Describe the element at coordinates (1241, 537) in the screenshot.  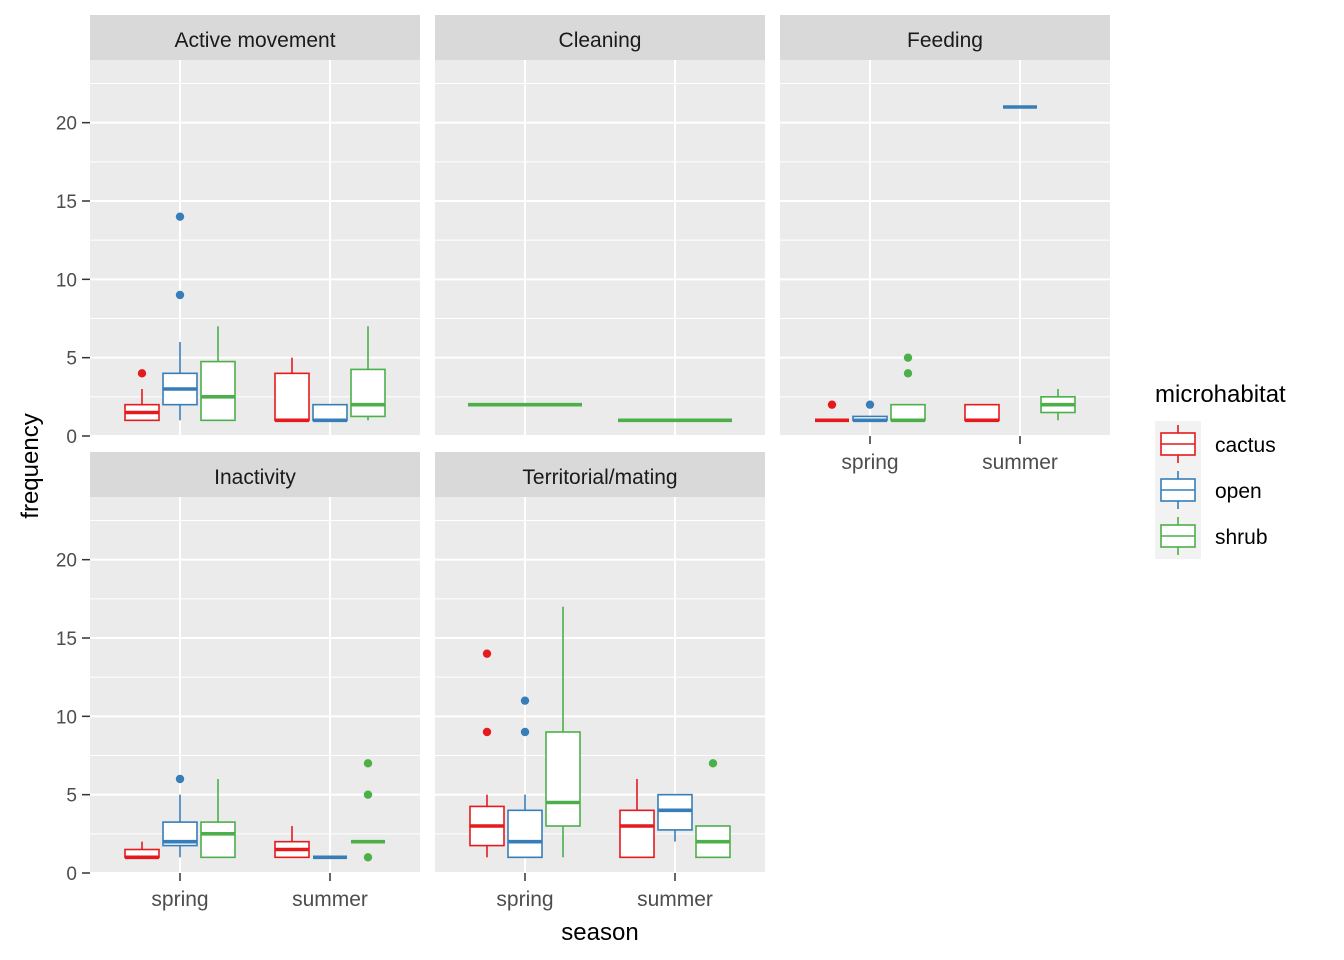
I see `legend-label: shrub` at that location.